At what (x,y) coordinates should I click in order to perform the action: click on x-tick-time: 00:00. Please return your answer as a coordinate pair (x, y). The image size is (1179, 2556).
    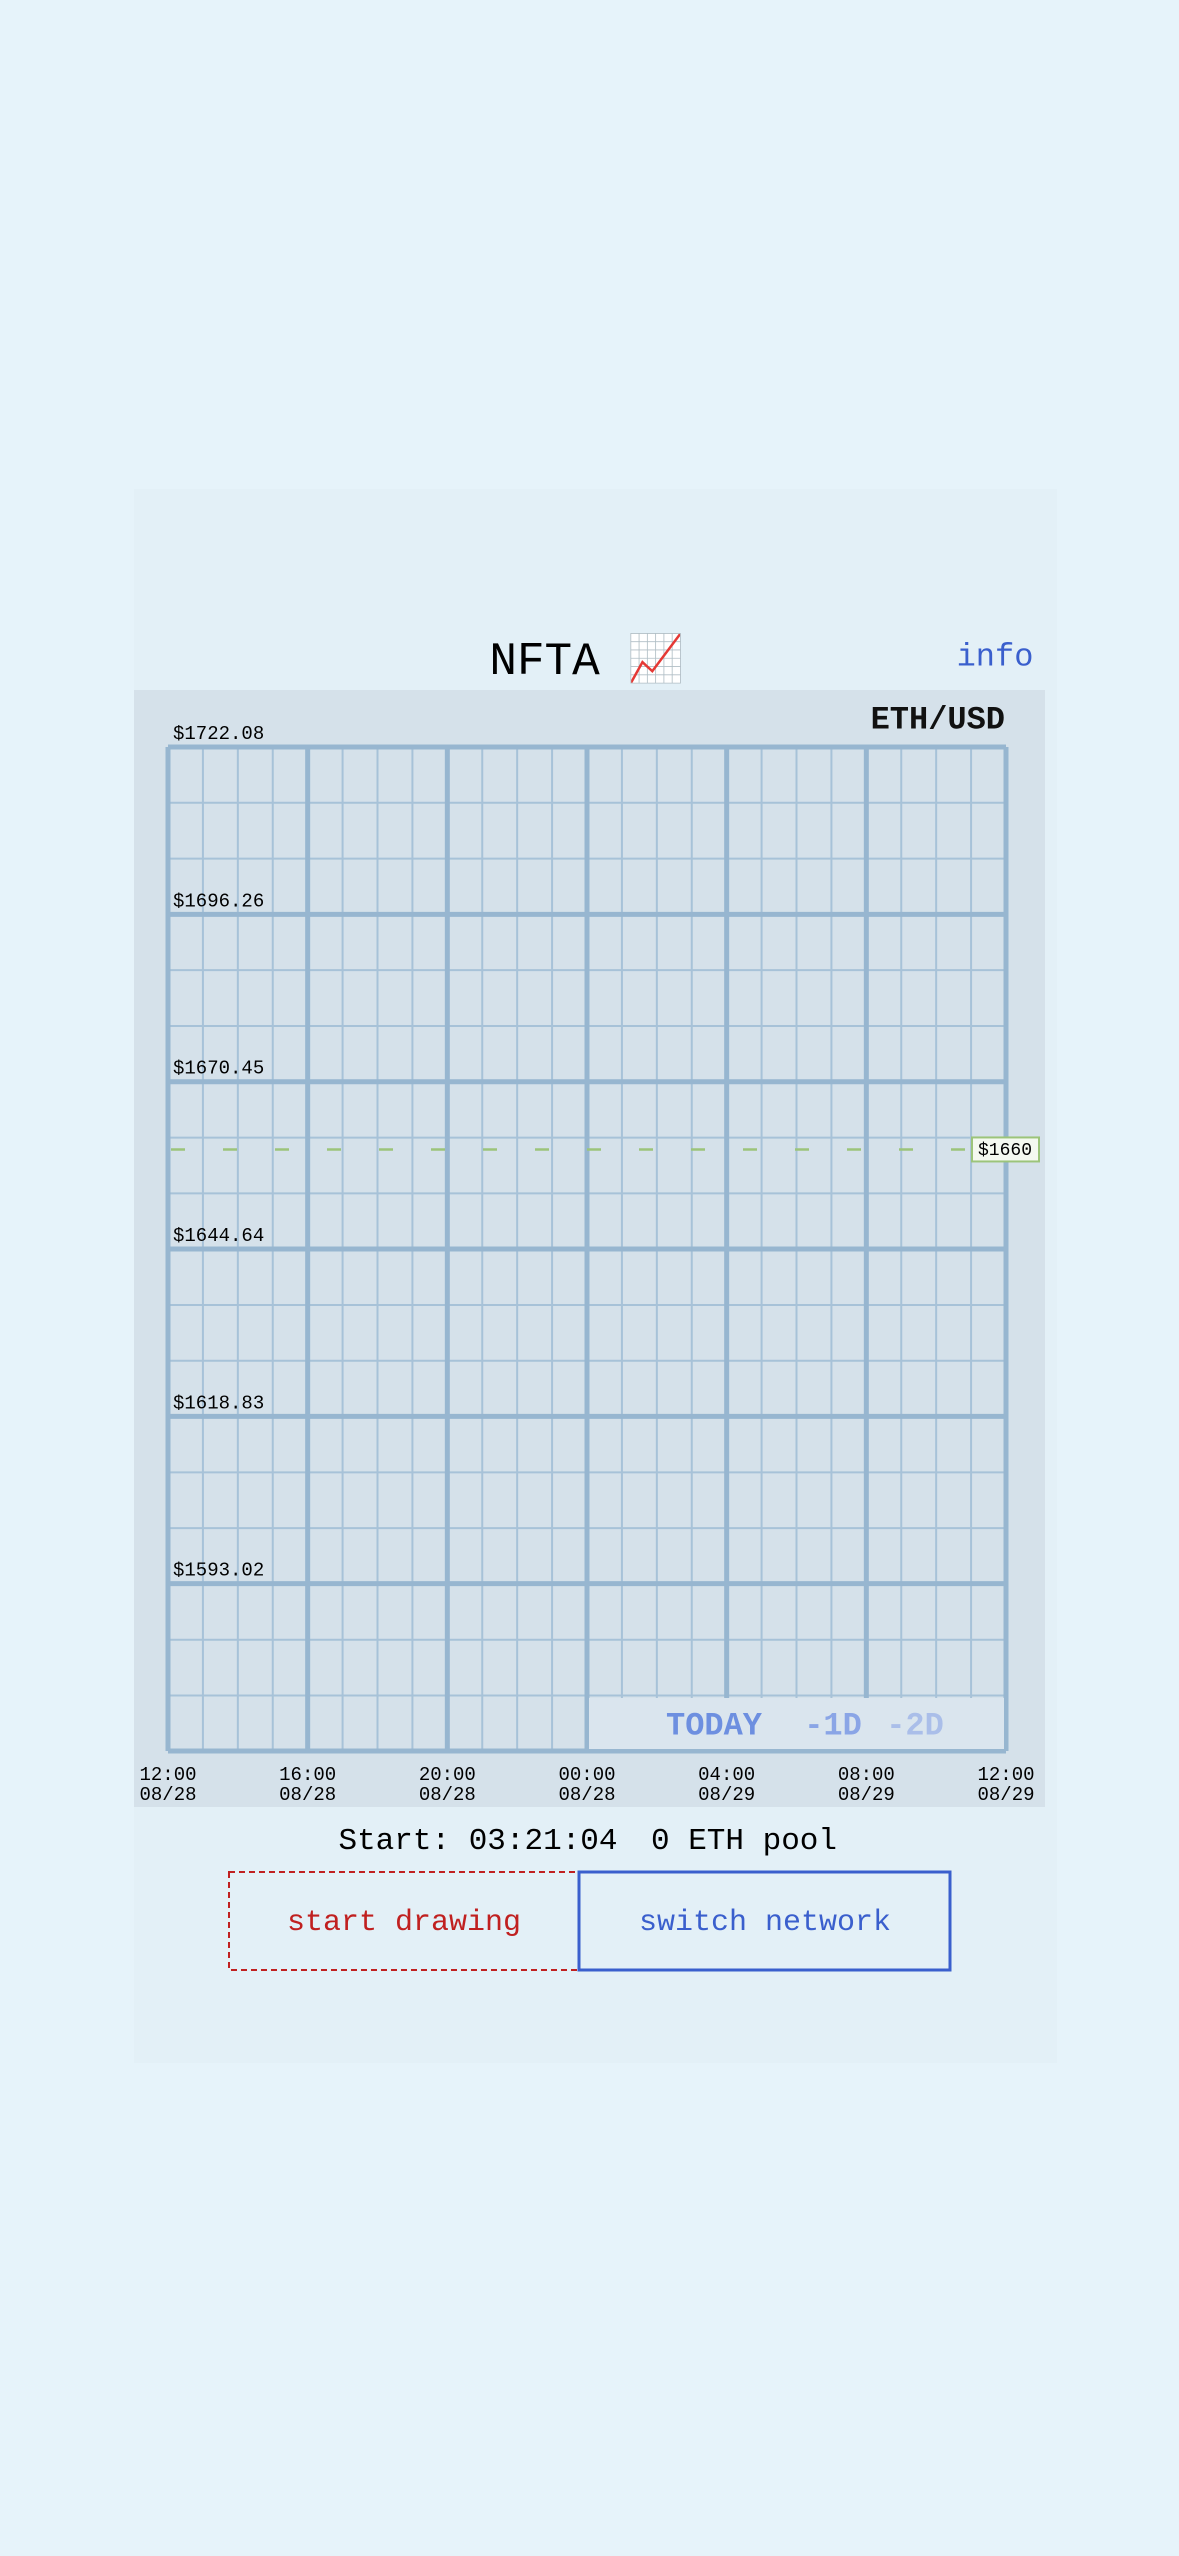
    Looking at the image, I should click on (586, 1775).